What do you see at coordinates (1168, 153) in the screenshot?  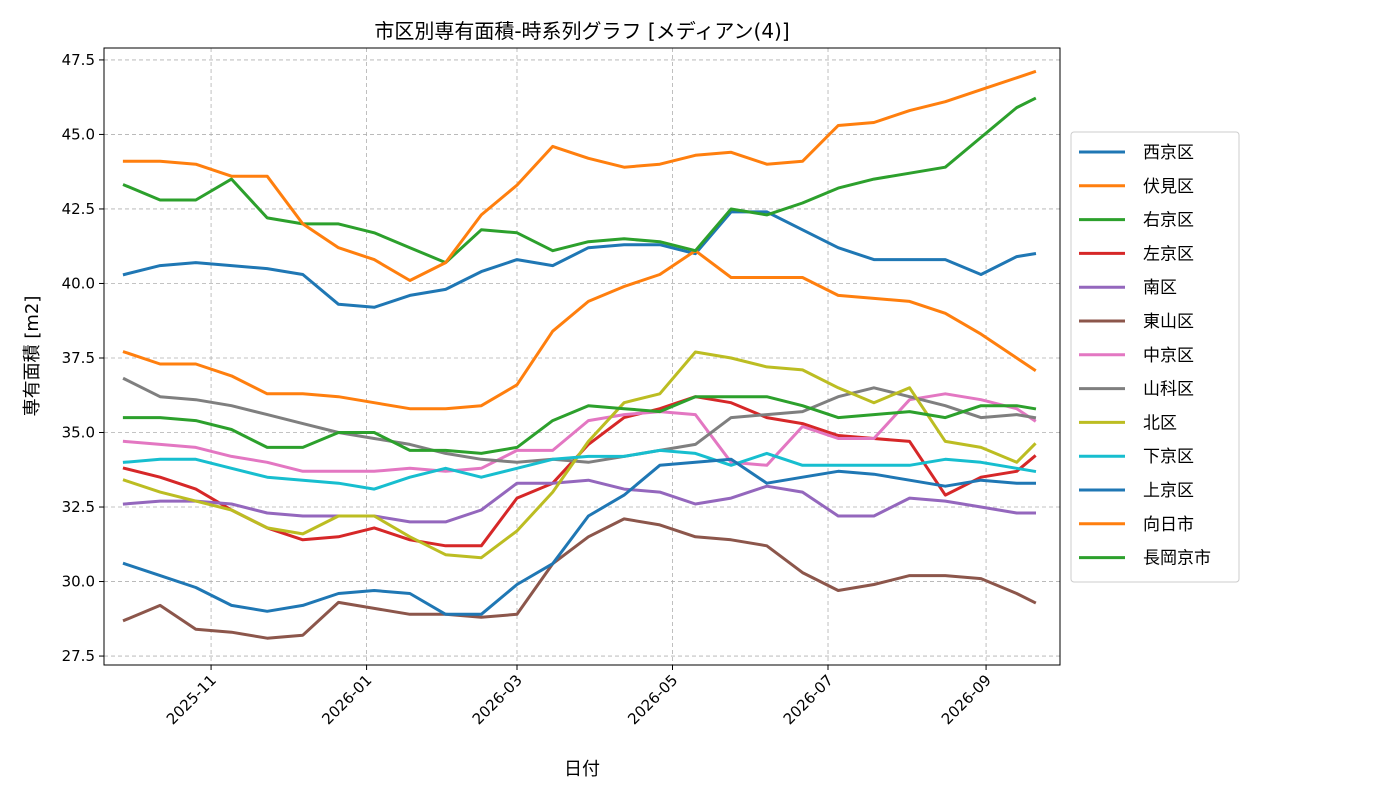 I see `legend-label: 西京区` at bounding box center [1168, 153].